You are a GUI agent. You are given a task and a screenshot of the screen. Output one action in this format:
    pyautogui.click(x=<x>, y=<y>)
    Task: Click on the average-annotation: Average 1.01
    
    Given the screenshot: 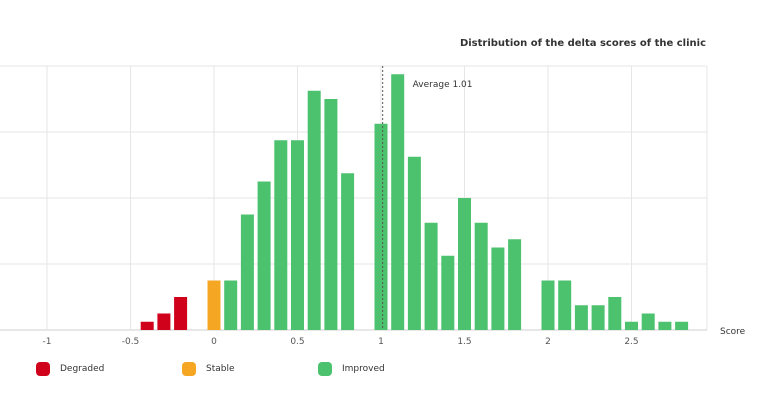 What is the action you would take?
    pyautogui.click(x=427, y=198)
    